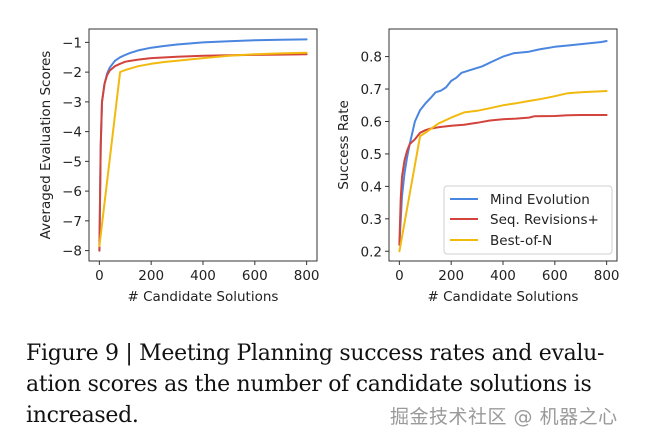 The height and width of the screenshot is (446, 666). Describe the element at coordinates (344, 145) in the screenshot. I see `y-axis-label: Success Rate` at that location.